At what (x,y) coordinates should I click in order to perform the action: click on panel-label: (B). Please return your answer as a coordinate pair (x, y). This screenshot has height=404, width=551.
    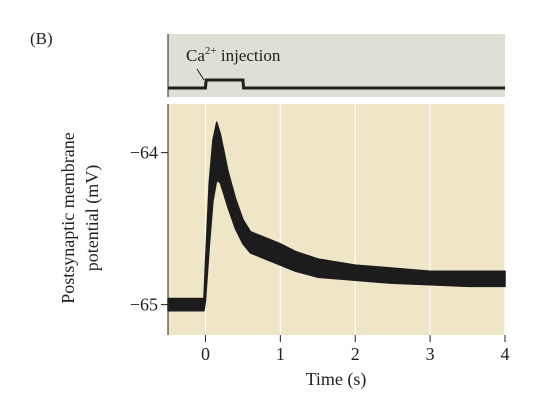
    Looking at the image, I should click on (41, 38).